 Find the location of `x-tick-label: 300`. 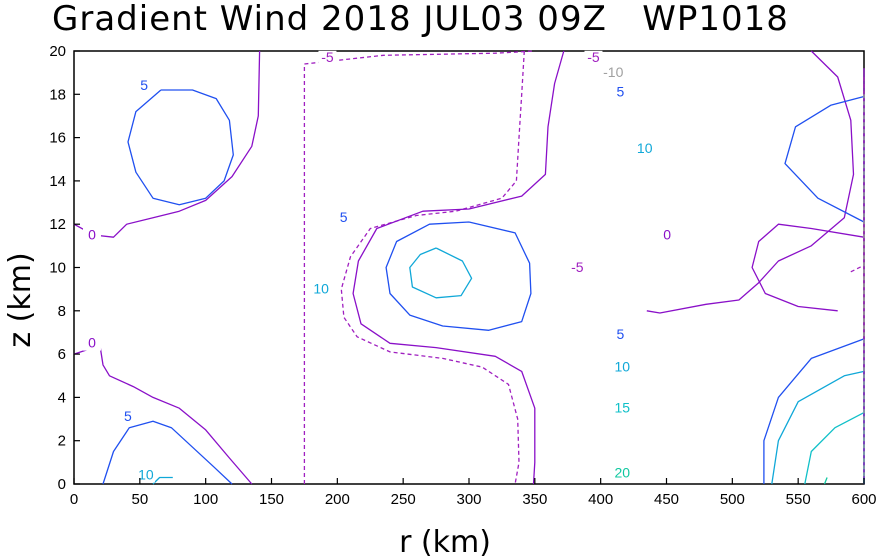

x-tick-label: 300 is located at coordinates (468, 499).